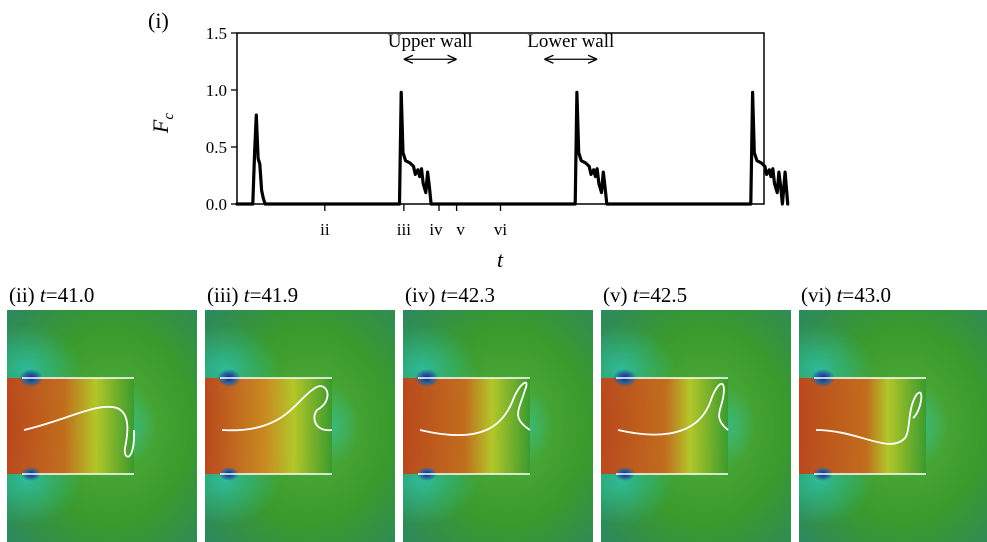 The width and height of the screenshot is (987, 542). What do you see at coordinates (618, 295) in the screenshot?
I see `panel-roman-label: (v)` at bounding box center [618, 295].